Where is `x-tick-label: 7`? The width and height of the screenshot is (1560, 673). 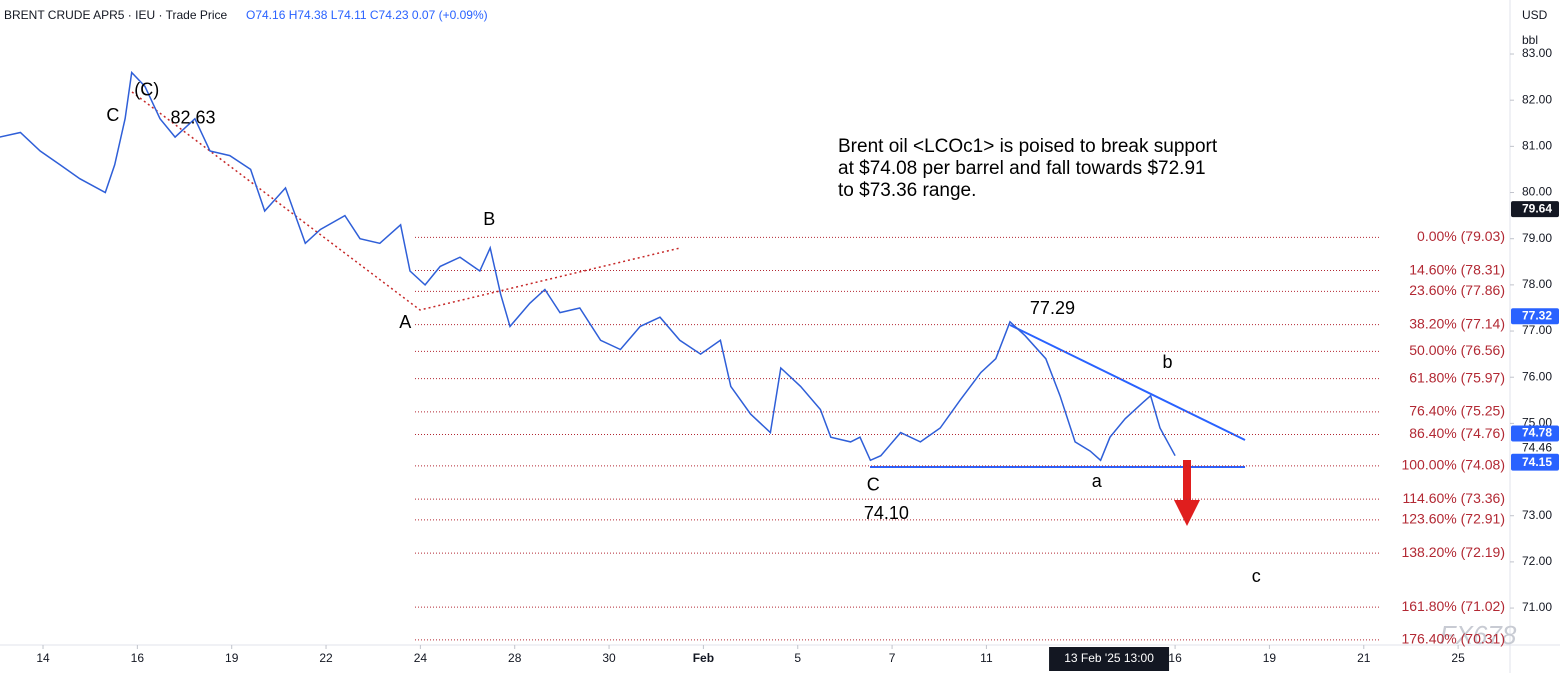
x-tick-label: 7 is located at coordinates (892, 658).